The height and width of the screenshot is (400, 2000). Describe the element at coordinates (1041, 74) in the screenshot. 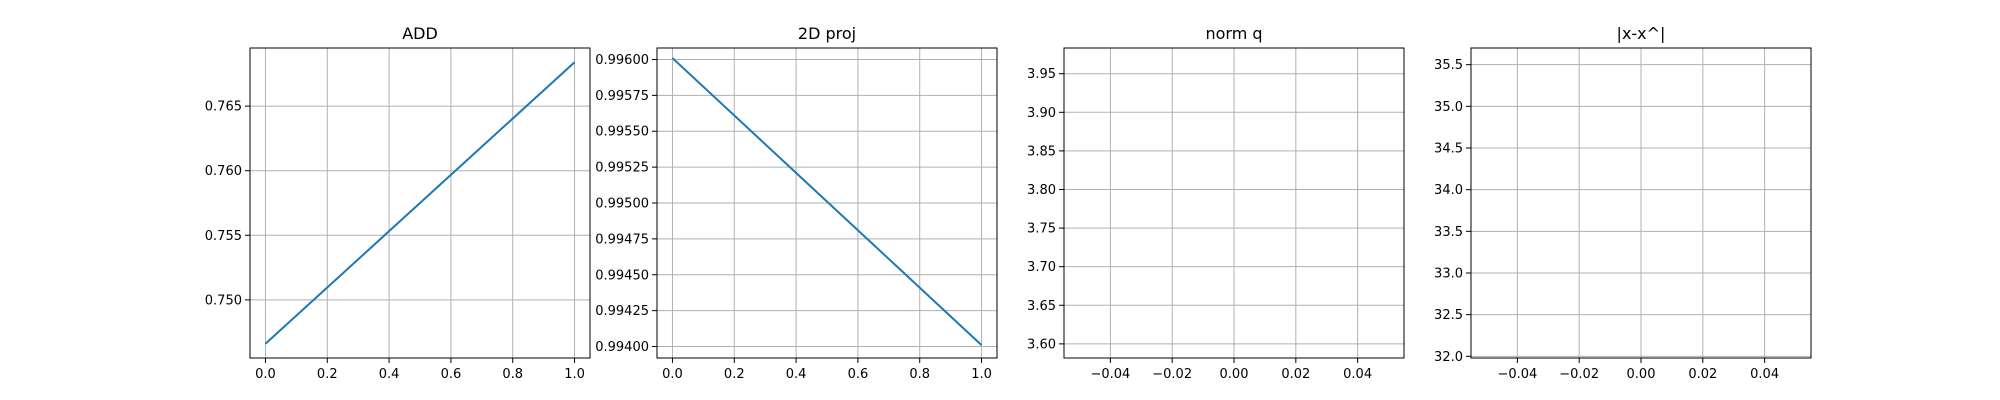

I see `y-tick-label: 3.95` at that location.